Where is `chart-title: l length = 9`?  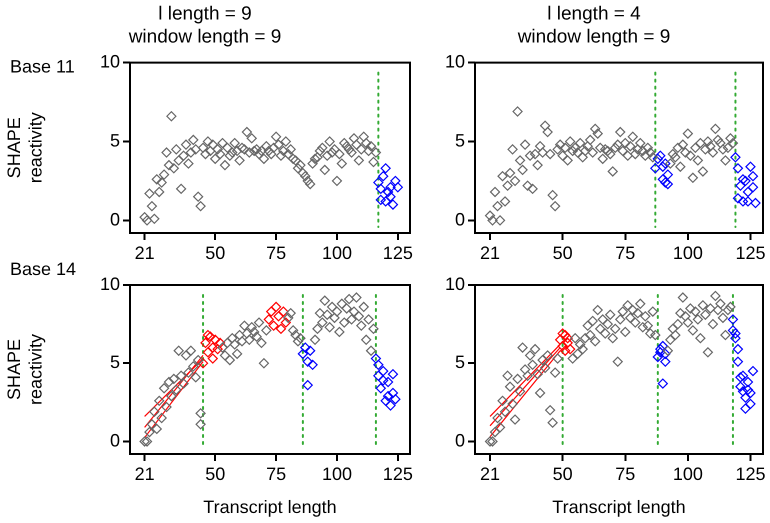
chart-title: l length = 9 is located at coordinates (205, 14).